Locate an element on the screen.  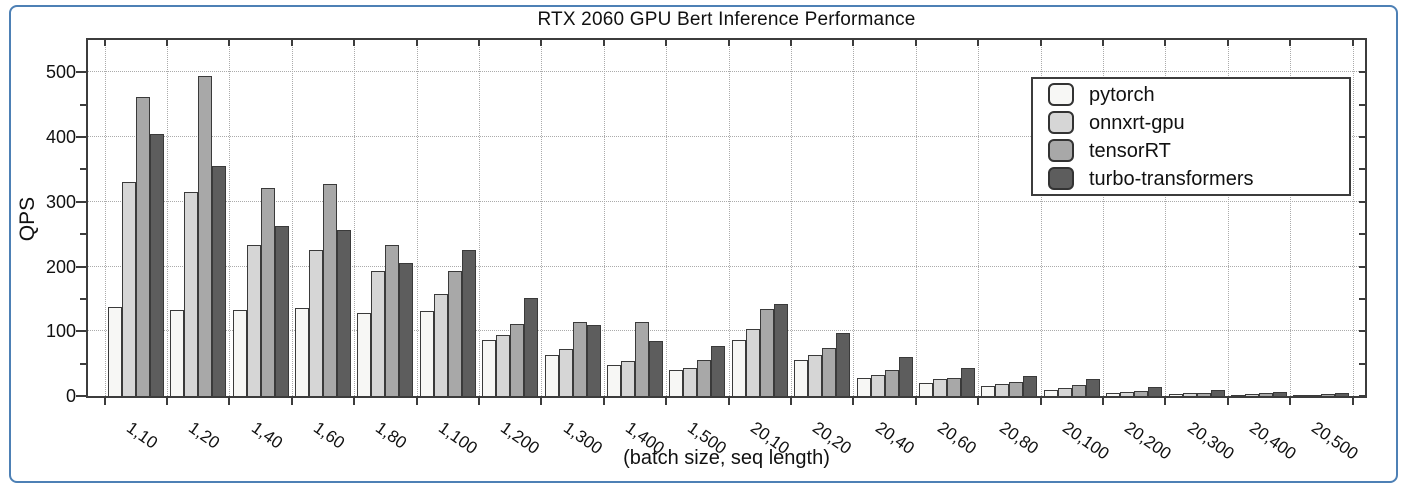
legend-label: tensorRT is located at coordinates (1130, 150).